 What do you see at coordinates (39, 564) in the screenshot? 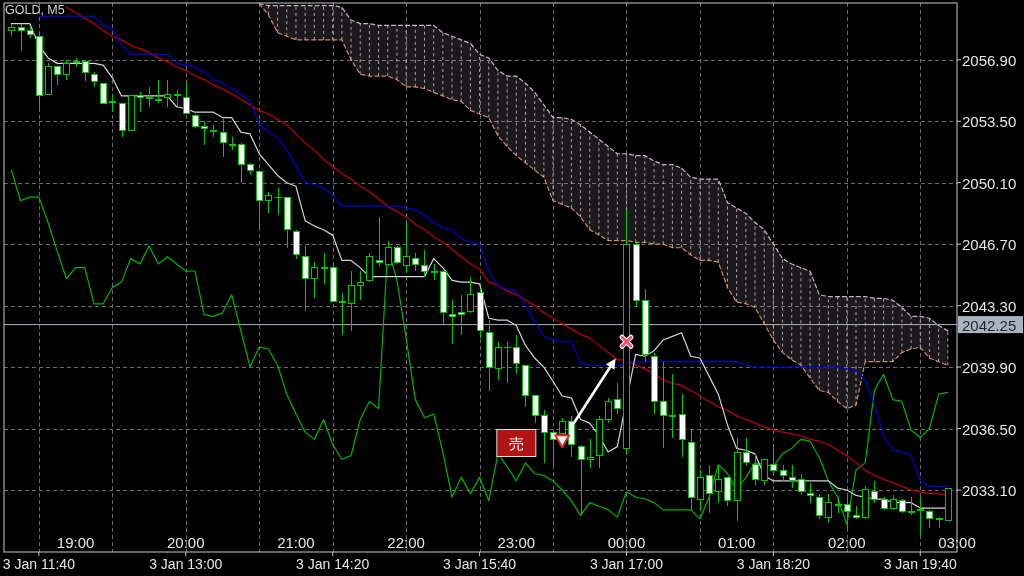
I see `x-tick-label: 3 Jan 11:40` at bounding box center [39, 564].